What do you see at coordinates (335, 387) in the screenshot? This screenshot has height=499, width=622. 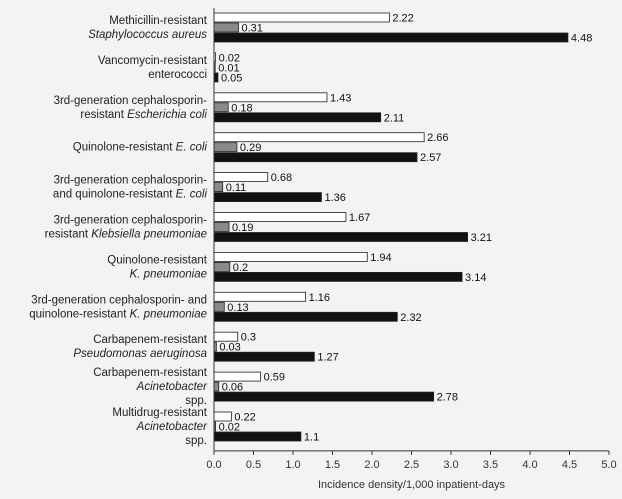 I see `category-group: 0.59 0.06 2.78` at bounding box center [335, 387].